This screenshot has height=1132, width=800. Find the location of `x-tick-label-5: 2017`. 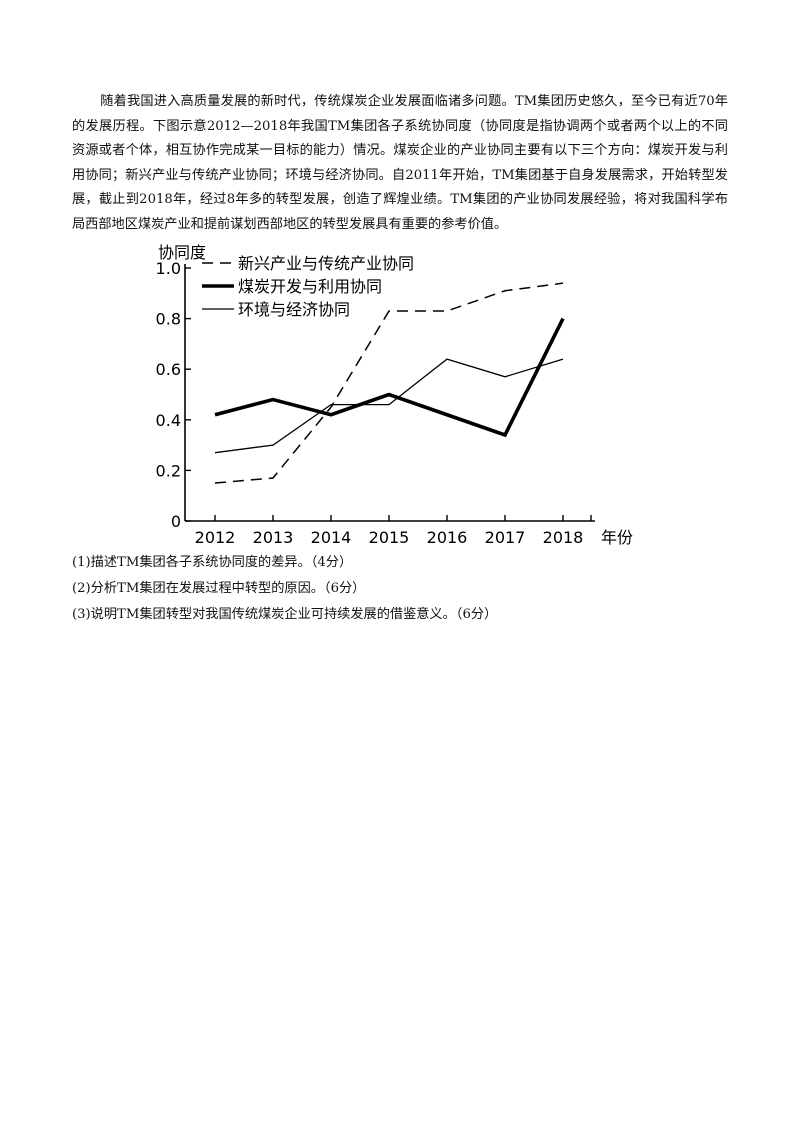

x-tick-label-5: 2017 is located at coordinates (505, 537).